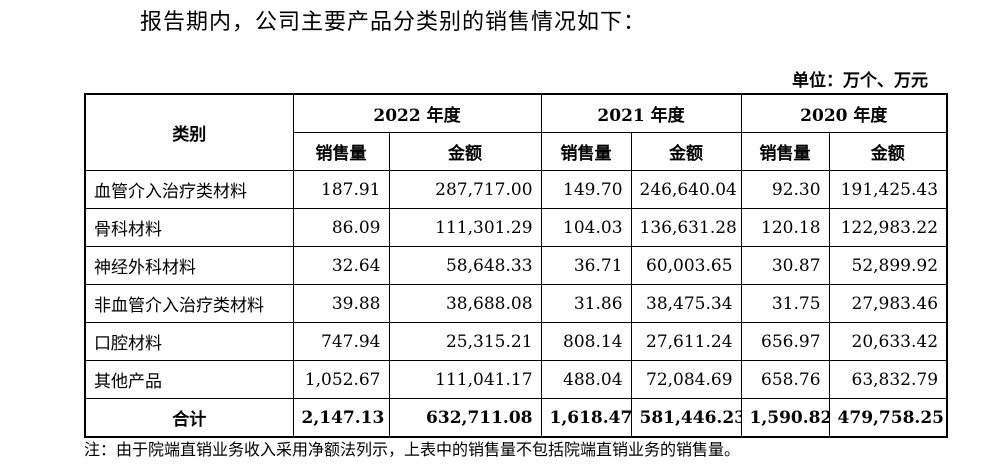 The image size is (1000, 467). What do you see at coordinates (785, 379) in the screenshot?
I see `value-cell: 658.76` at bounding box center [785, 379].